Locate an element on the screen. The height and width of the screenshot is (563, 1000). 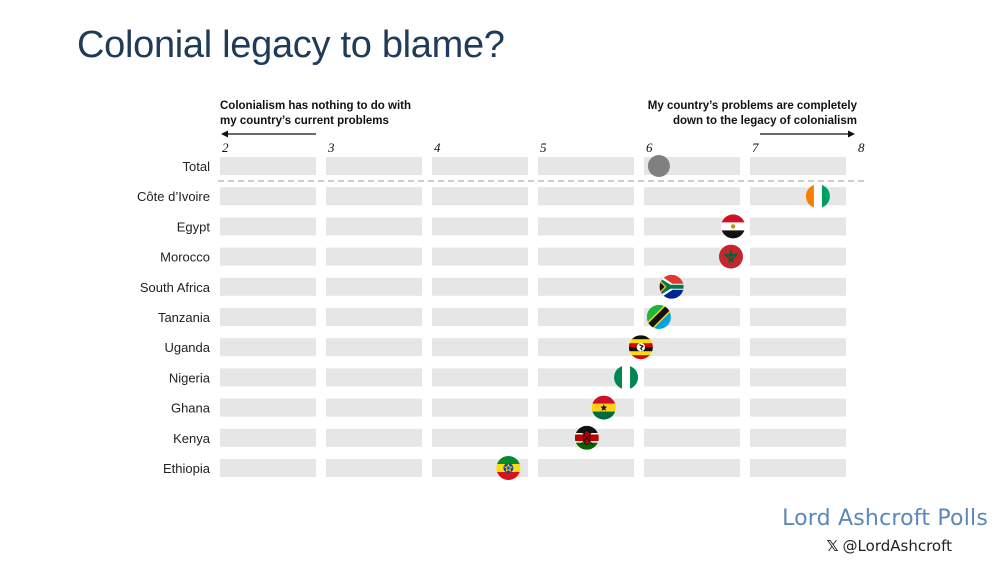
x-tick-label: 4 is located at coordinates (437, 147).